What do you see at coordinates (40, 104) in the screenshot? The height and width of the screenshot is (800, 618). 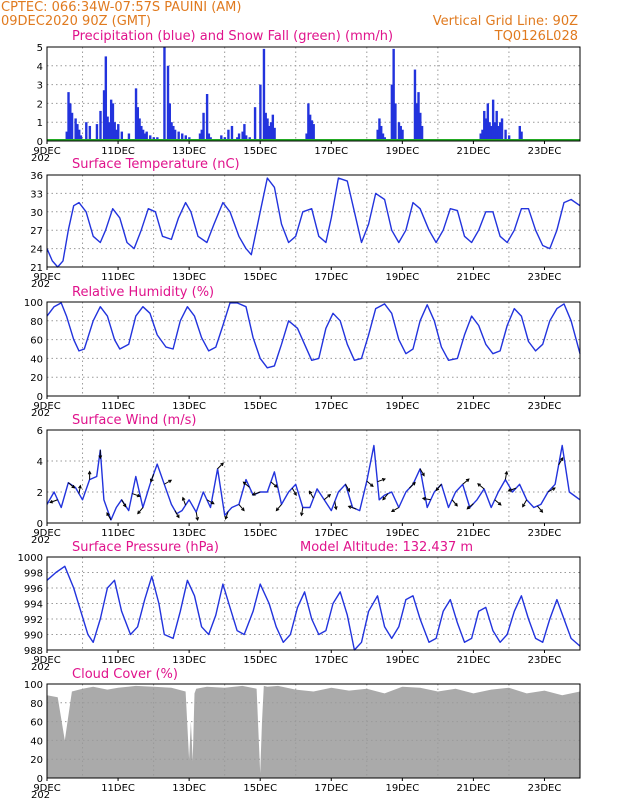 I see `precip-ytick-label: 2` at bounding box center [40, 104].